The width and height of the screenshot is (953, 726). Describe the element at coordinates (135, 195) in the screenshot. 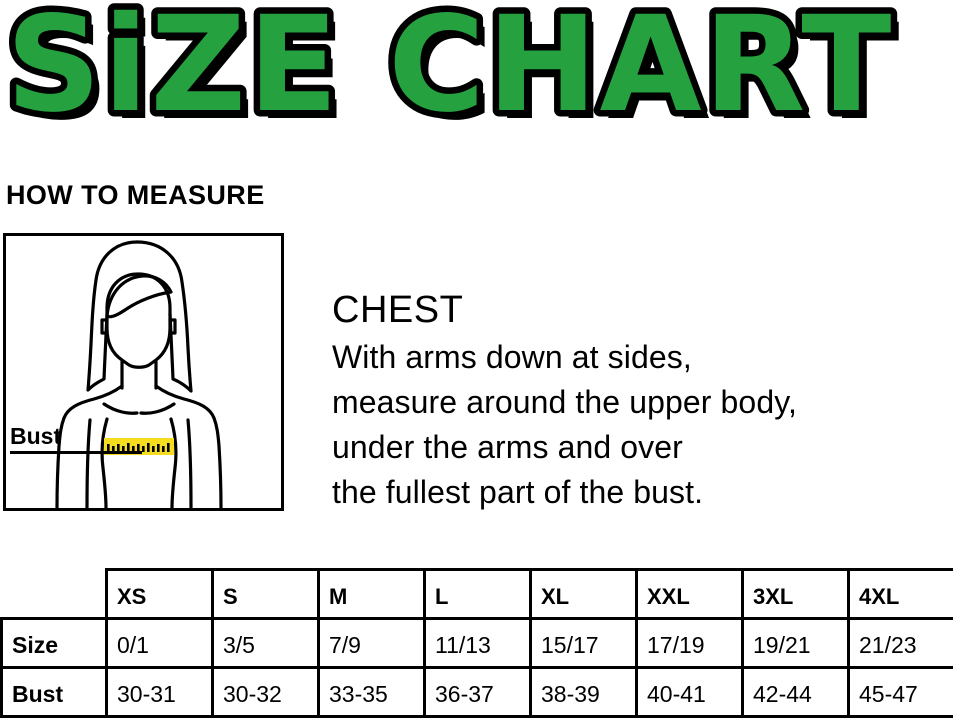

I see `how-to-measure-heading: HOW TO MEASURE` at that location.